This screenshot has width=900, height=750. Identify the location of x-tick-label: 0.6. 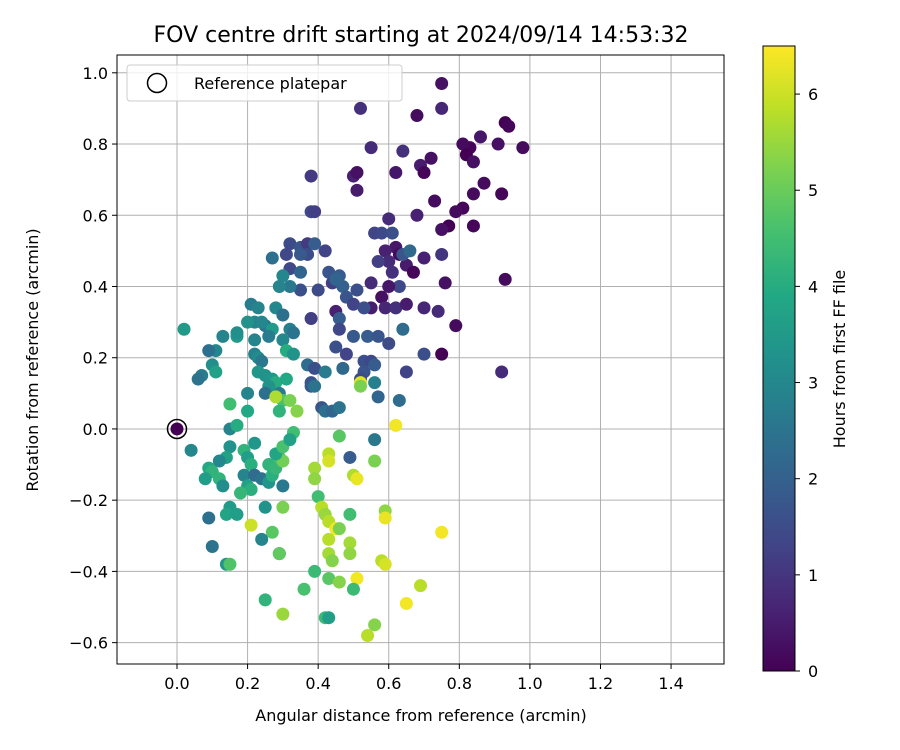
(388, 683).